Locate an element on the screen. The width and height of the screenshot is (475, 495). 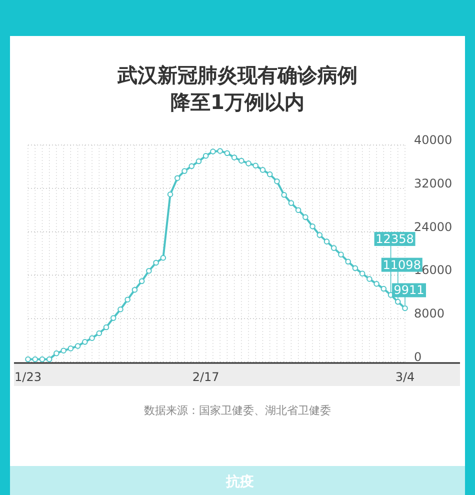
y-tick-label: 0 is located at coordinates (418, 357).